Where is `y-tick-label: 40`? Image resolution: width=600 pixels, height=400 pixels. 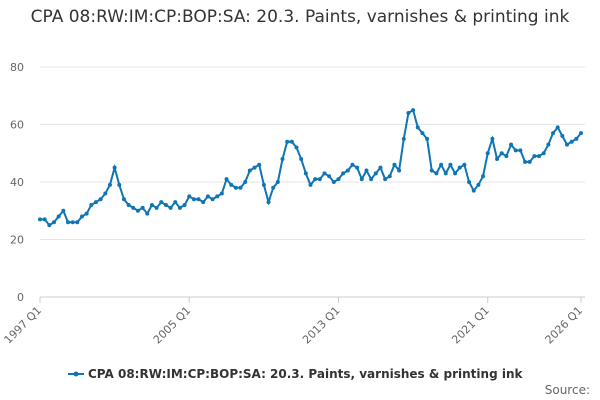
y-tick-label: 40 is located at coordinates (17, 182).